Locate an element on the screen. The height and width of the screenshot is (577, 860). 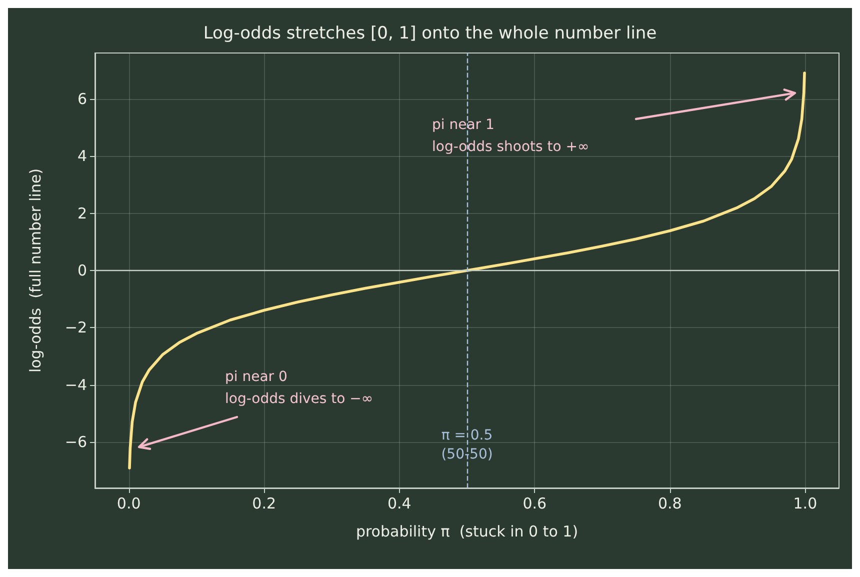
y-tick-label: 2 is located at coordinates (82, 213).